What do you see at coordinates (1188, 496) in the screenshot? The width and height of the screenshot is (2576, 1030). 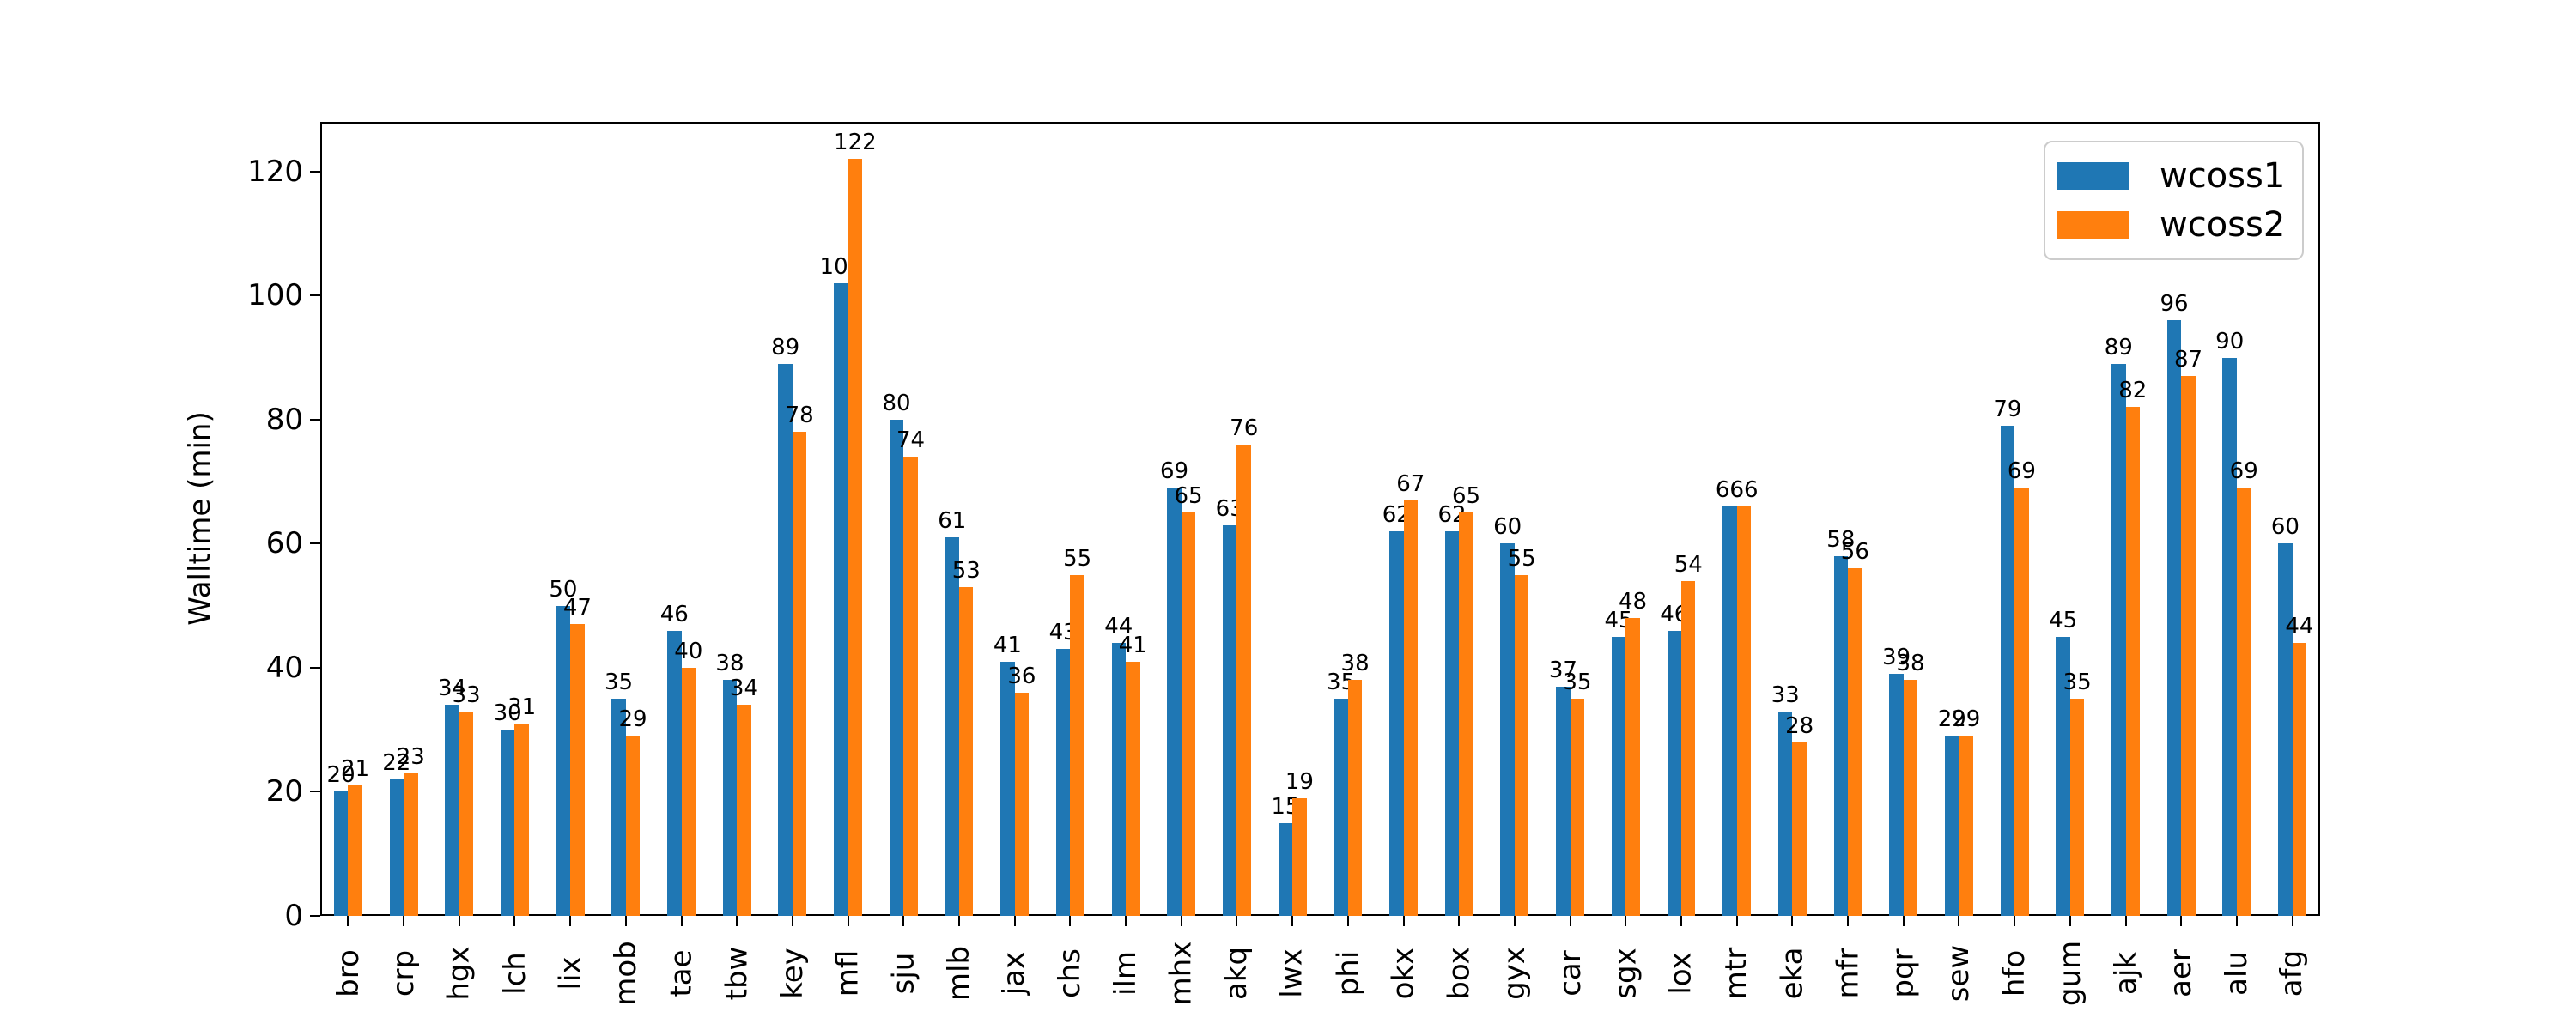 I see `bar-value-label: 65` at bounding box center [1188, 496].